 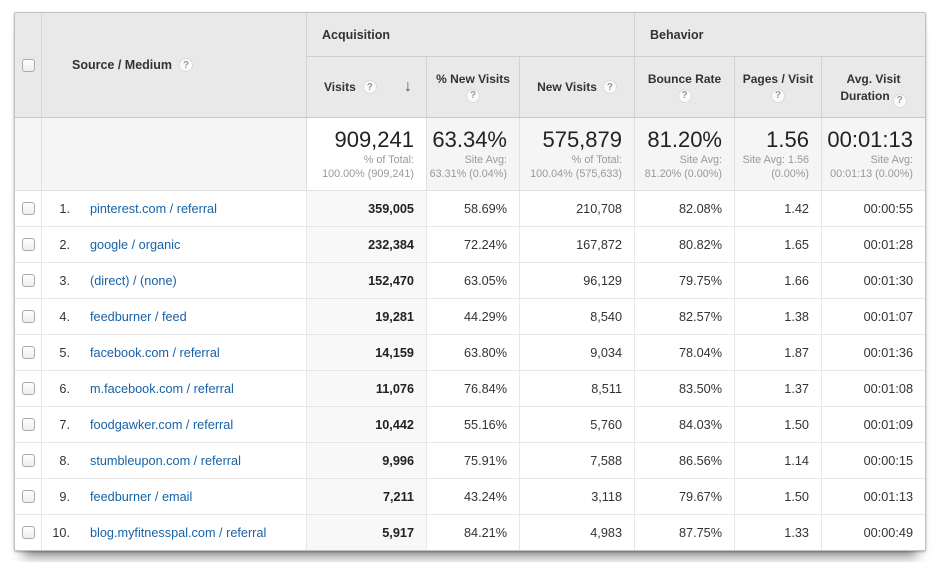 What do you see at coordinates (870, 139) in the screenshot?
I see `summary-duration-value: 00:01:13` at bounding box center [870, 139].